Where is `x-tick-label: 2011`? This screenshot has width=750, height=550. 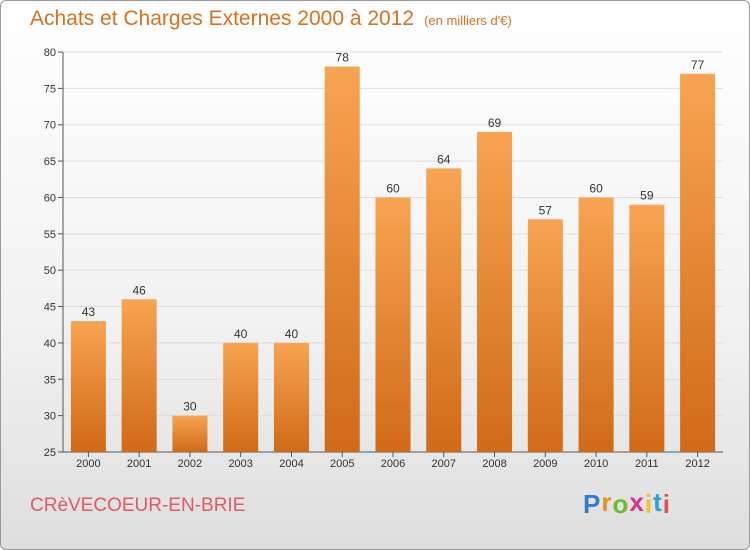 x-tick-label: 2011 is located at coordinates (647, 464).